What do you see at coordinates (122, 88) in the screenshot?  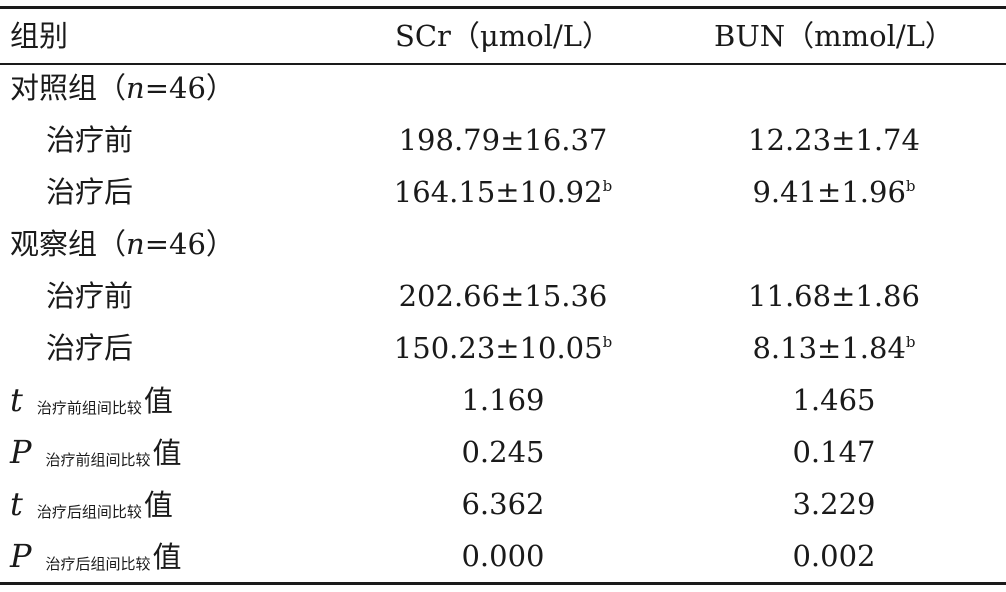 I see `group-label-control: 对照组（n=46）` at bounding box center [122, 88].